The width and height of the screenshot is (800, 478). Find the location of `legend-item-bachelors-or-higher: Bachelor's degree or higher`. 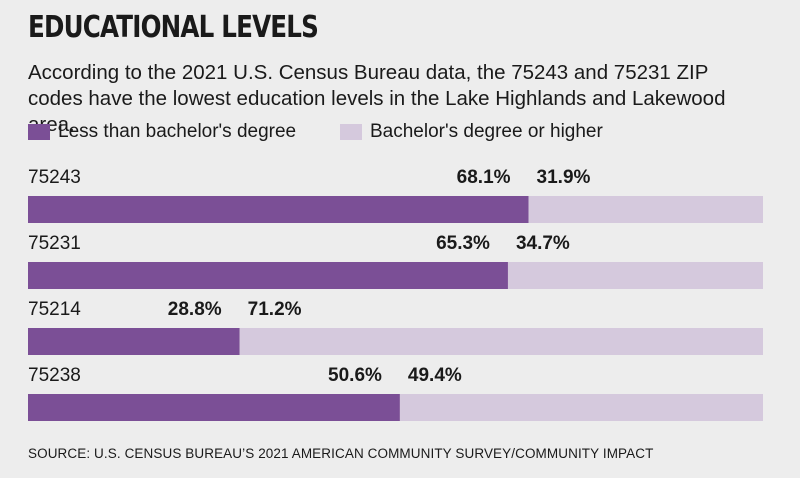

legend-item-bachelors-or-higher: Bachelor's degree or higher is located at coordinates (471, 132).